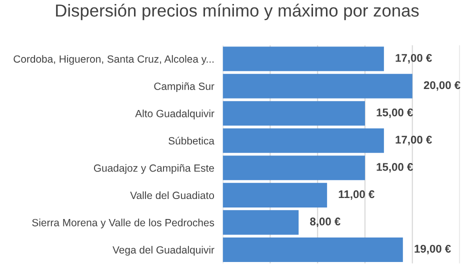 The height and width of the screenshot is (266, 474). What do you see at coordinates (442, 86) in the screenshot?
I see `data-label: 20,00 €` at bounding box center [442, 86].